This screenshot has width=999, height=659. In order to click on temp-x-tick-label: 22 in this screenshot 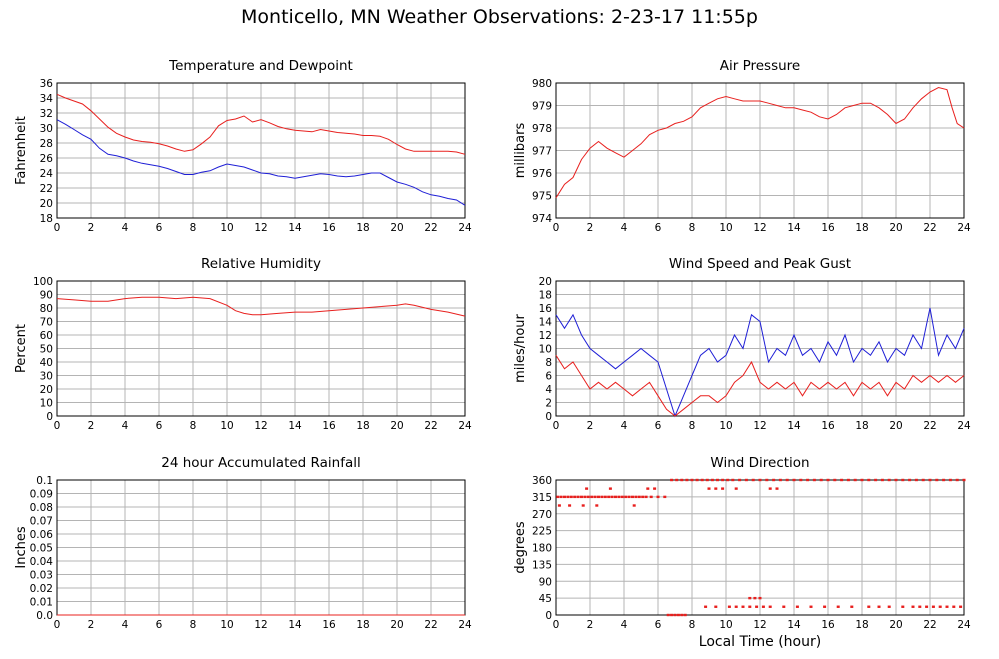, I will do `click(430, 228)`.